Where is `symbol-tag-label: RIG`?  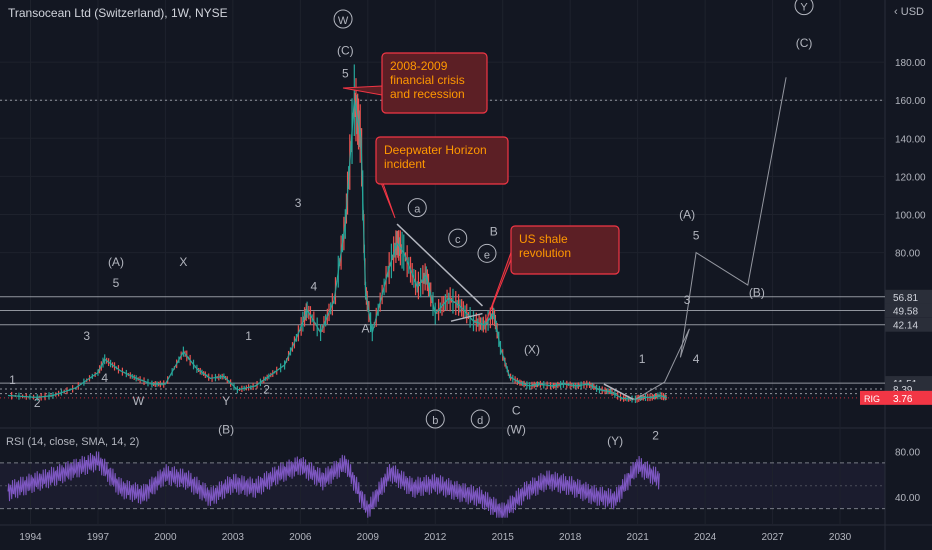 symbol-tag-label: RIG is located at coordinates (872, 399).